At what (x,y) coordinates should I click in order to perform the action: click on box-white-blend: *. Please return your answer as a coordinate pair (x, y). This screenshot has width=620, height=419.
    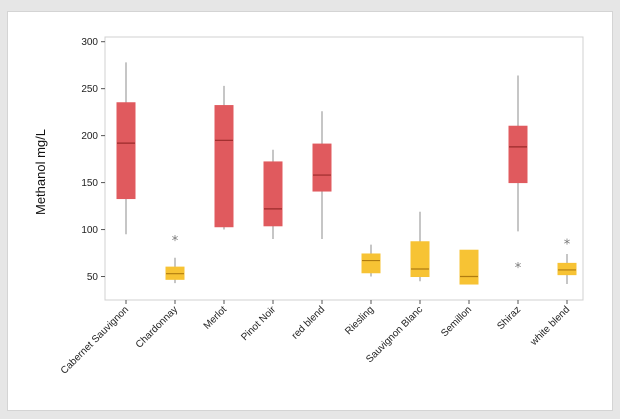
    Looking at the image, I should click on (567, 261).